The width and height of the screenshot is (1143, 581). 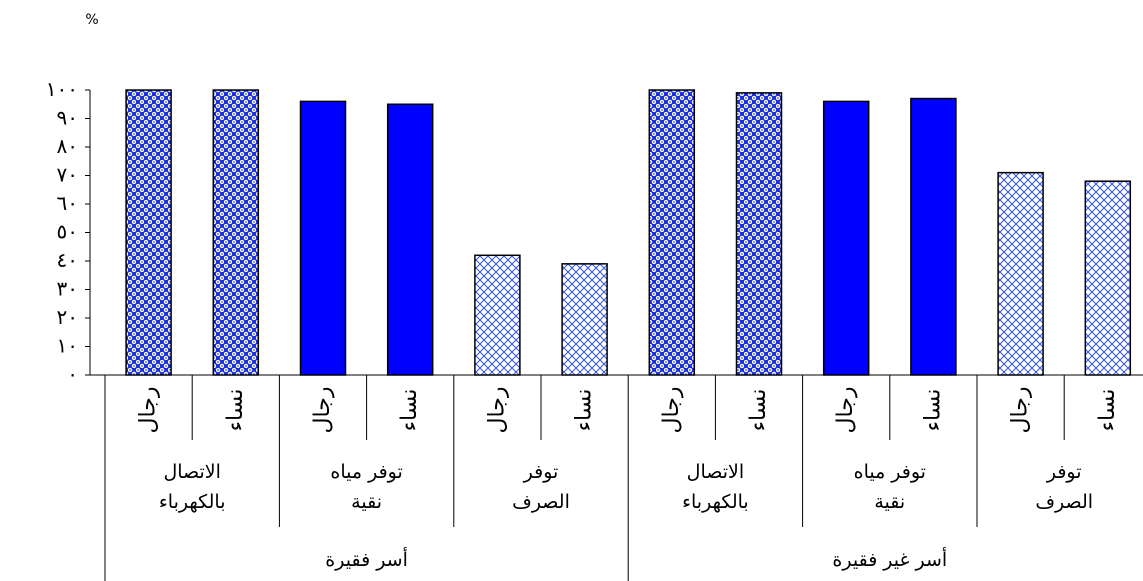 What do you see at coordinates (62, 89) in the screenshot?
I see `y-tick-label: ١٠٠` at bounding box center [62, 89].